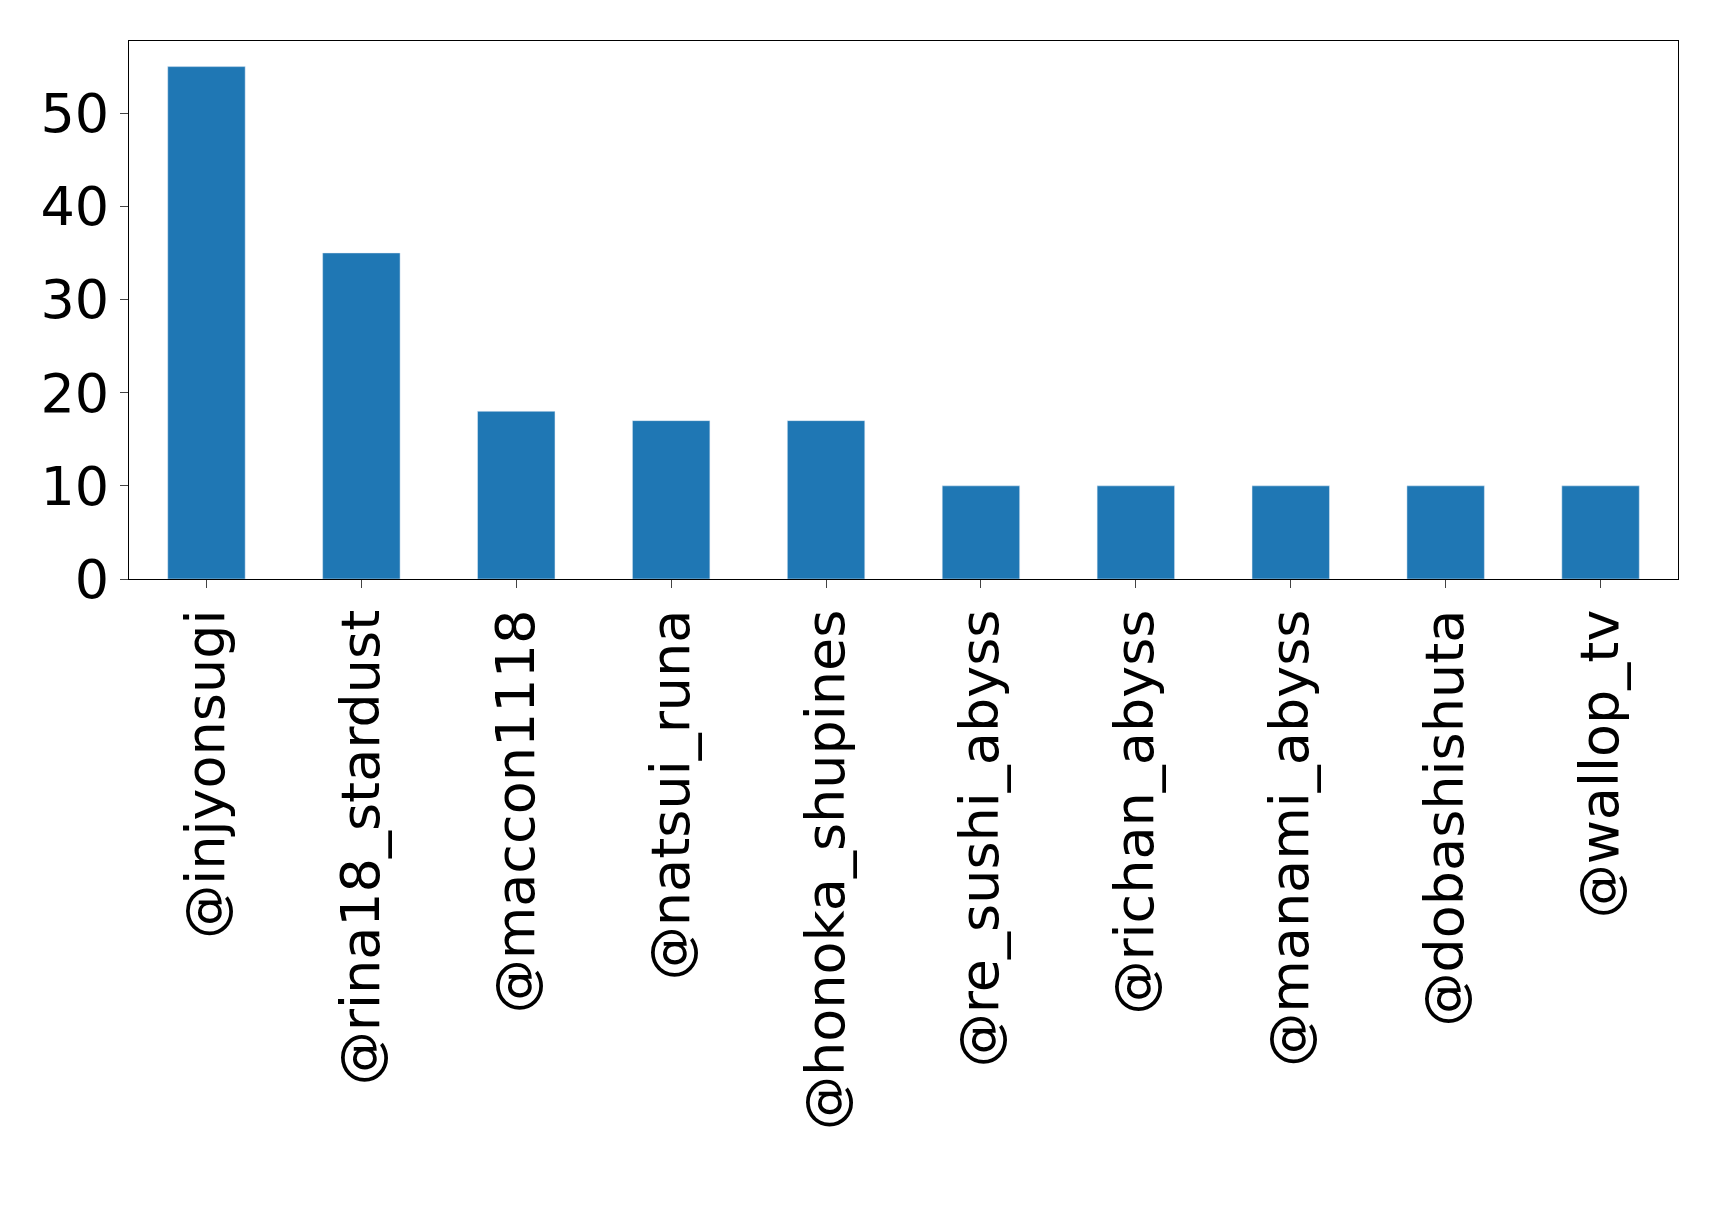 This screenshot has height=1230, width=1719. I want to click on y-tick-label: 0, so click(92, 579).